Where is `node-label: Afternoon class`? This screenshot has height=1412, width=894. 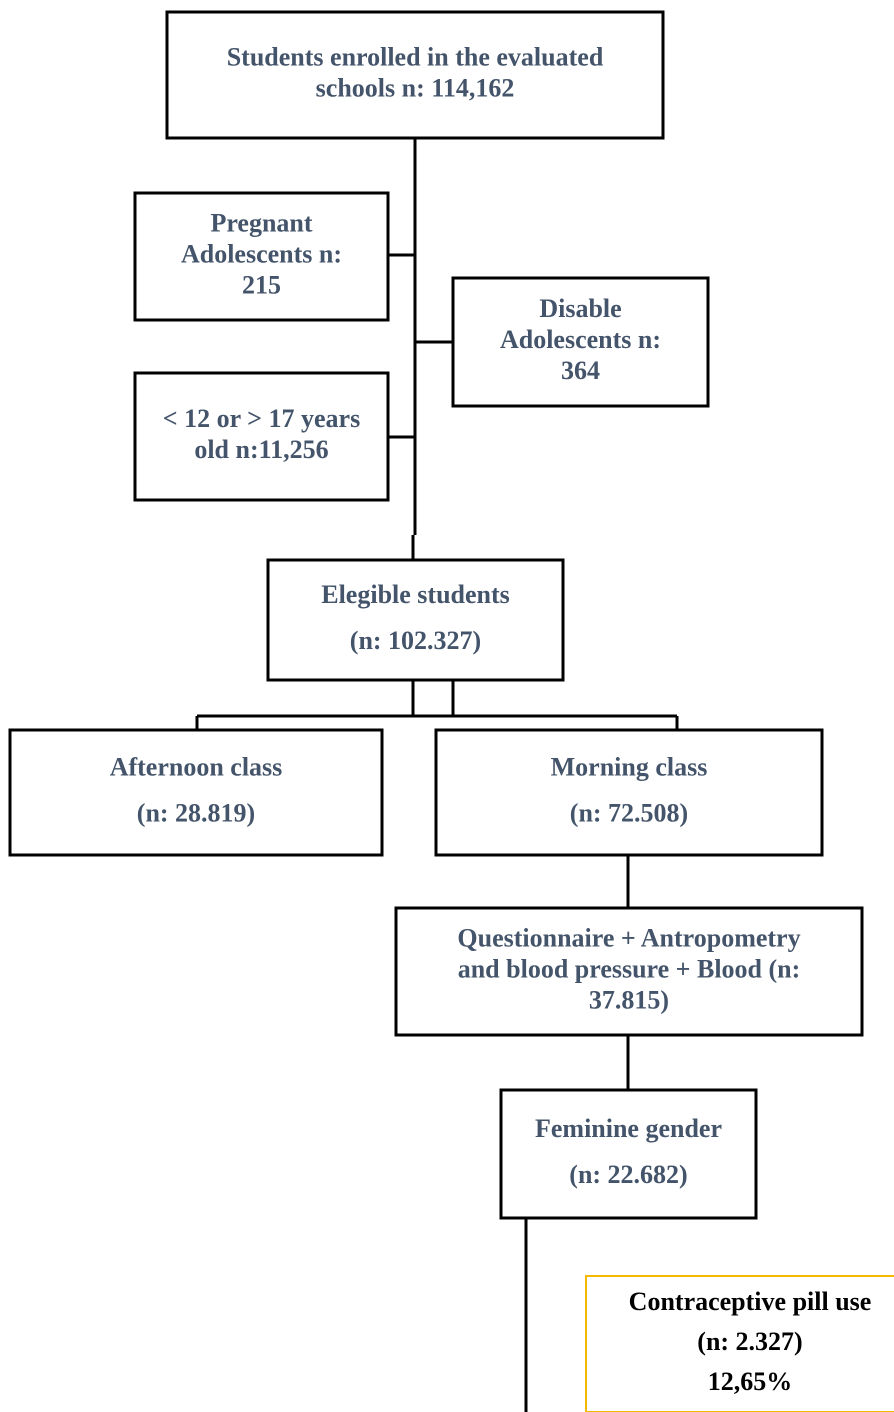 node-label: Afternoon class is located at coordinates (196, 766).